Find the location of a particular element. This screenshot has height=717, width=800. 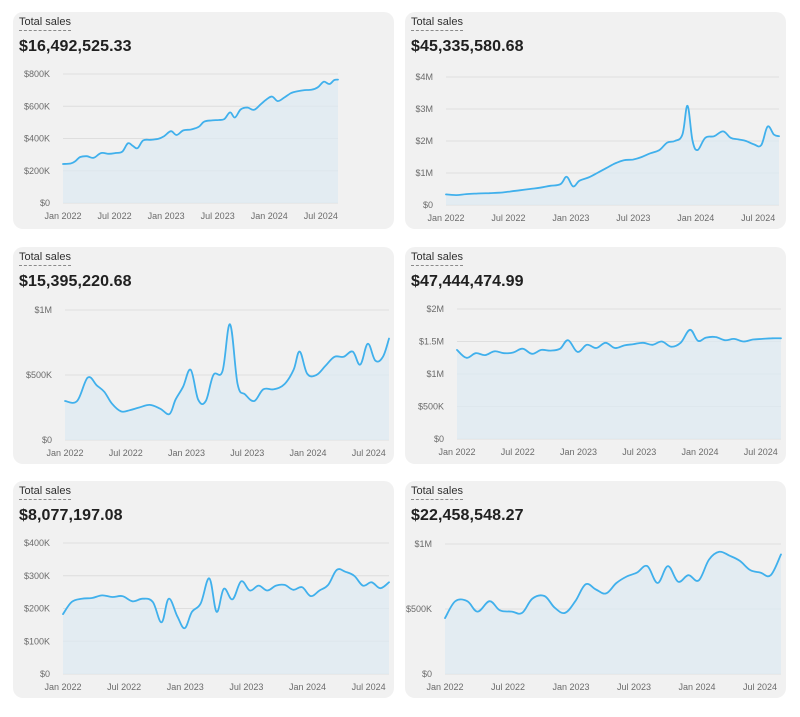

total-value: $45,335,580.68 is located at coordinates (467, 46).